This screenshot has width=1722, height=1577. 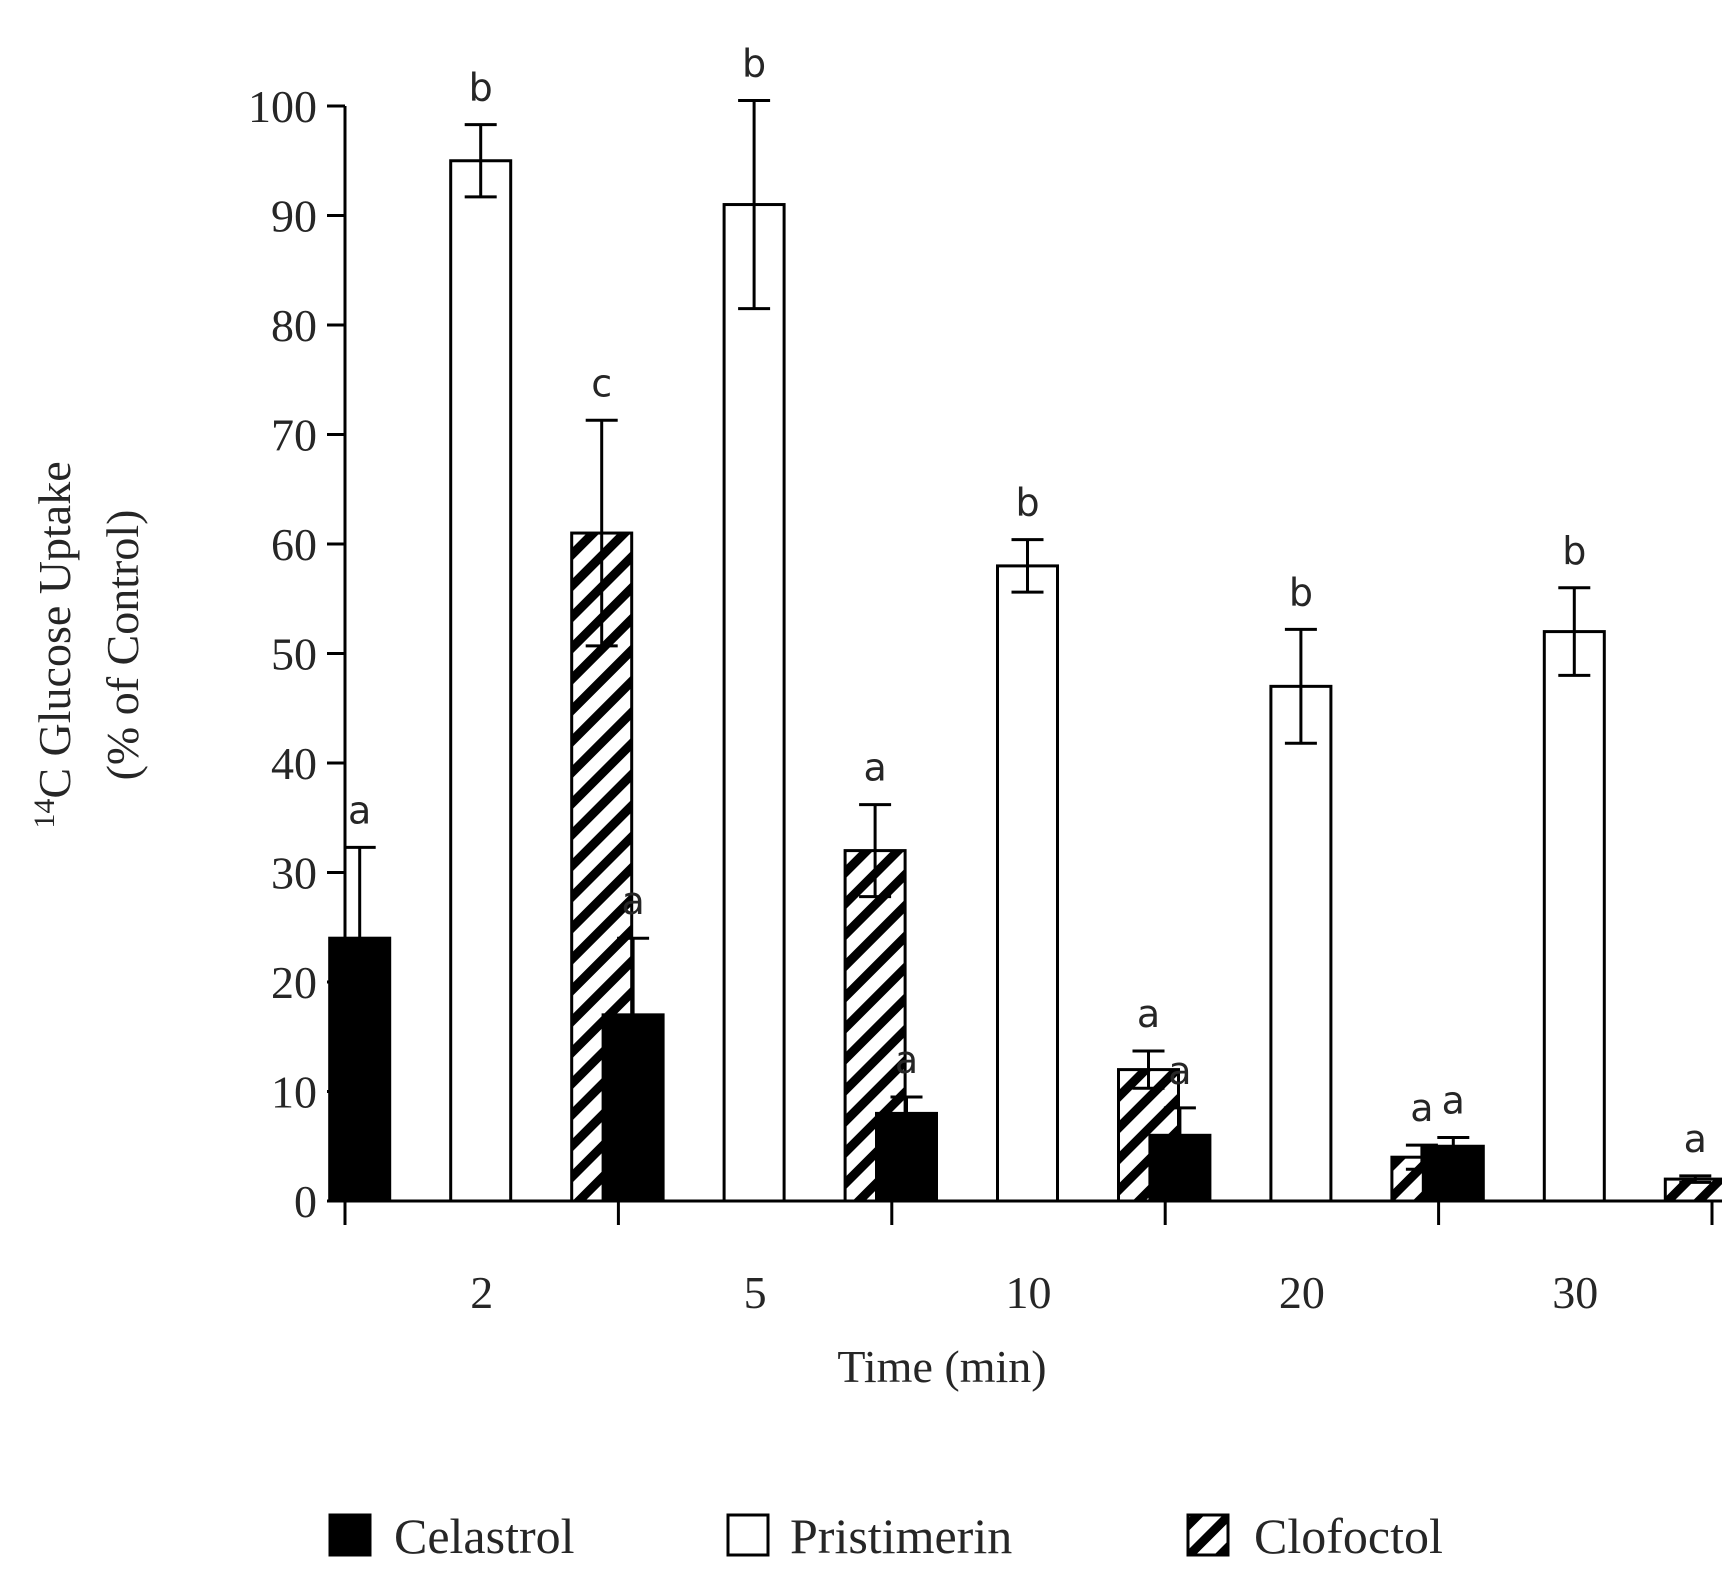 What do you see at coordinates (294, 1092) in the screenshot?
I see `y-tick-label: 10` at bounding box center [294, 1092].